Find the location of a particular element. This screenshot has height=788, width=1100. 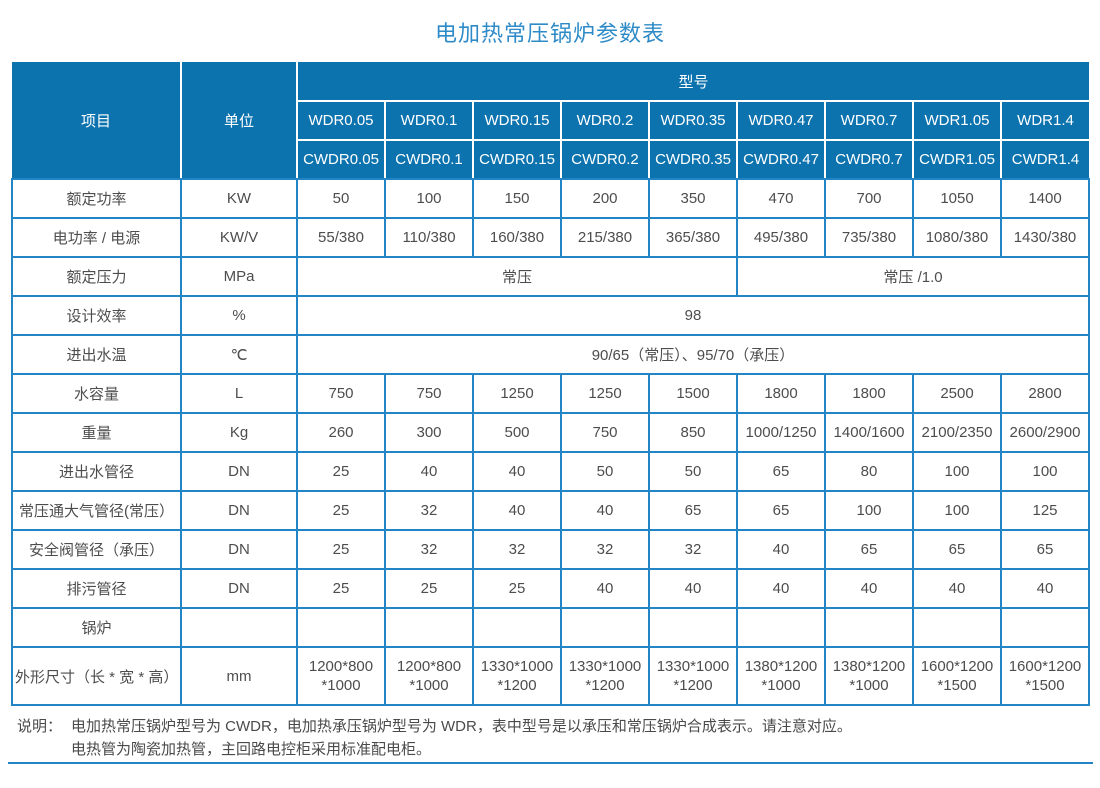

row-unit: ℃ is located at coordinates (239, 354).